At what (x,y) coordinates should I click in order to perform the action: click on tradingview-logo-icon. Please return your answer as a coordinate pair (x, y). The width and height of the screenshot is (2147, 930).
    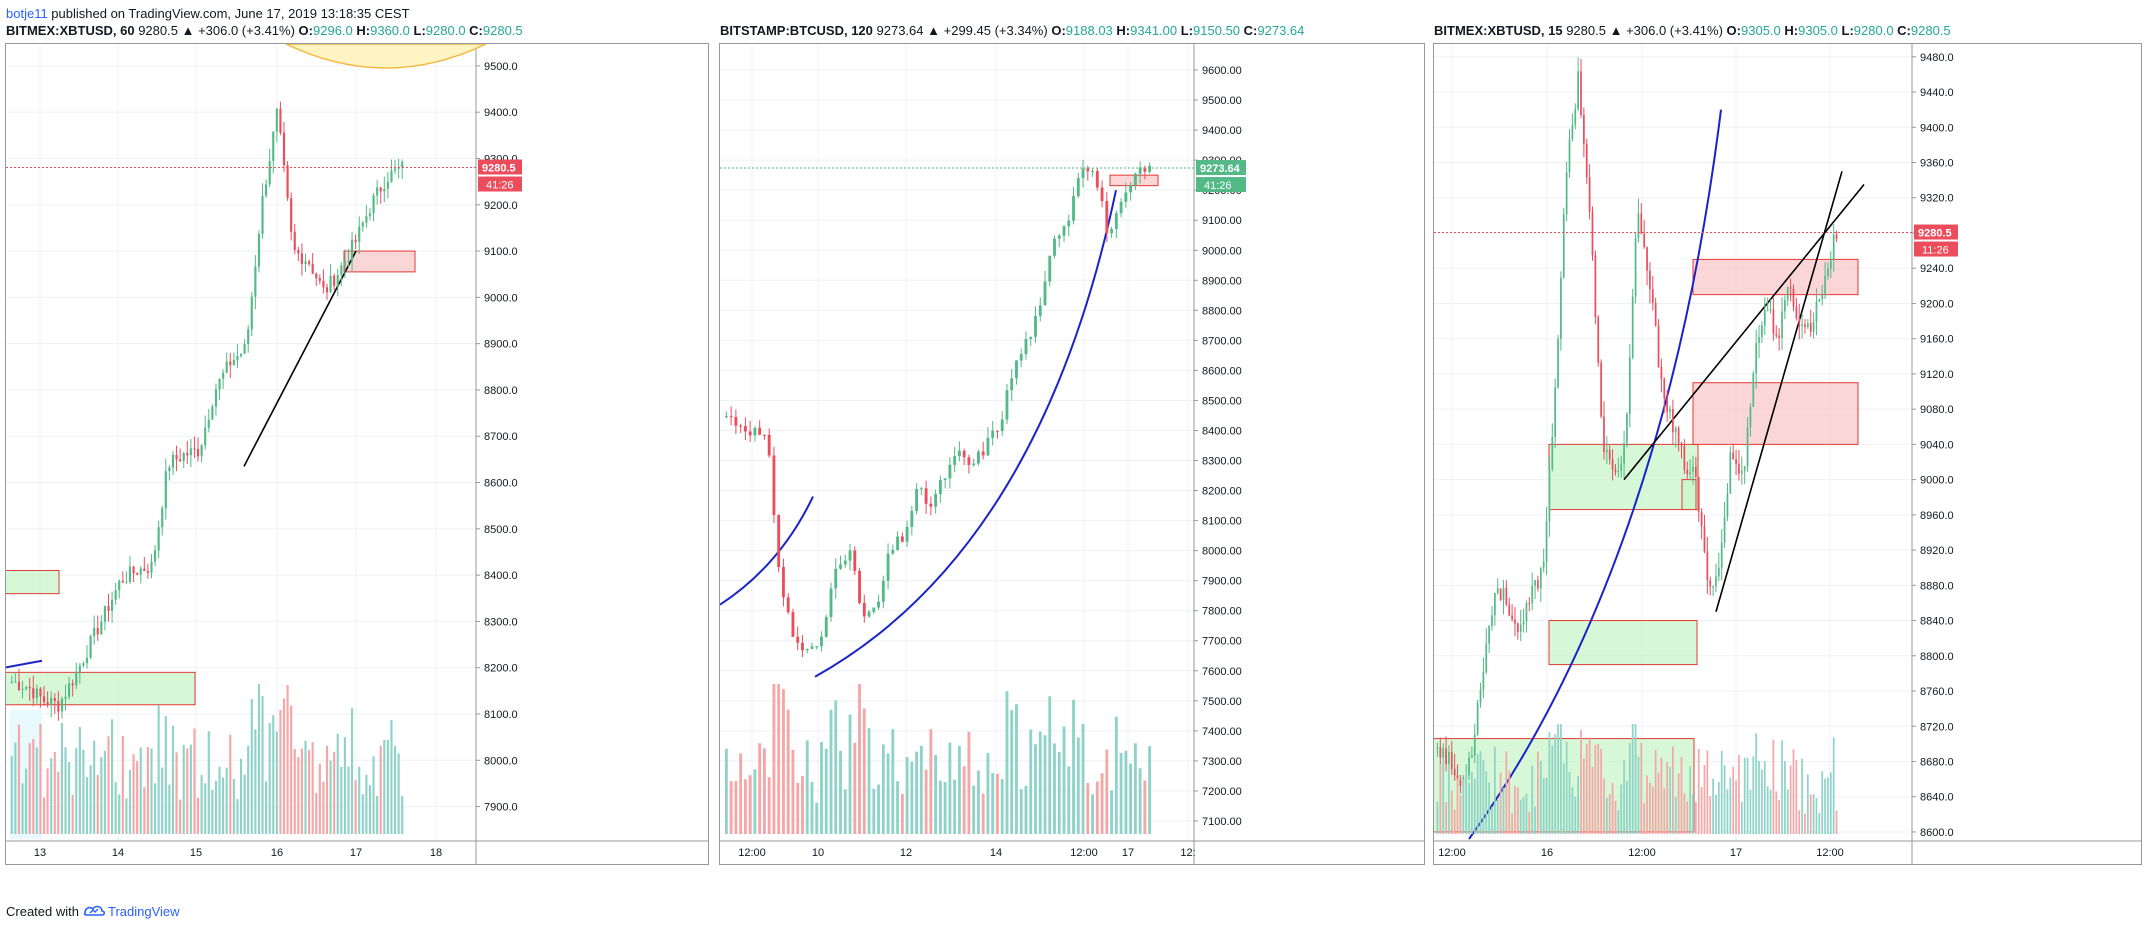
    Looking at the image, I should click on (94, 912).